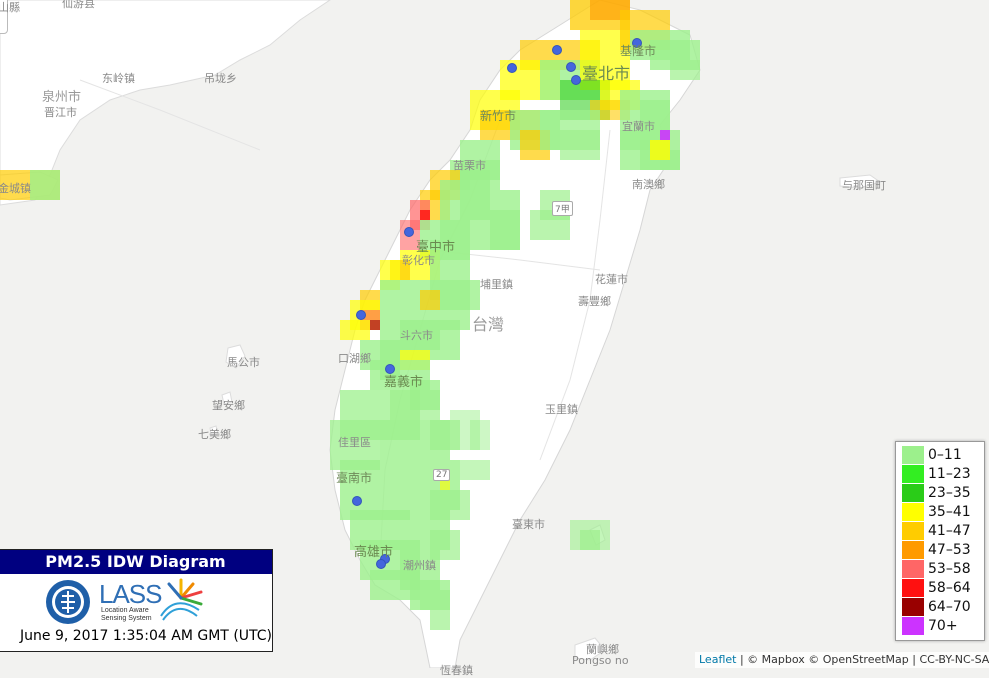  I want to click on lanyu-island, so click(590, 649).